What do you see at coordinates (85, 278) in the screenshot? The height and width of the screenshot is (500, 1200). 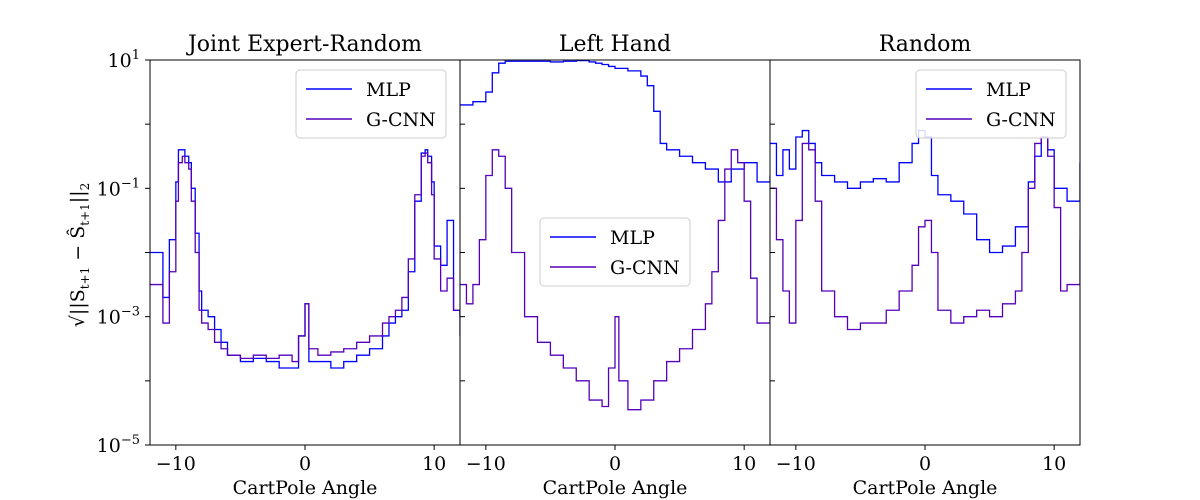 I see `ylabel-sub1: t+1` at bounding box center [85, 278].